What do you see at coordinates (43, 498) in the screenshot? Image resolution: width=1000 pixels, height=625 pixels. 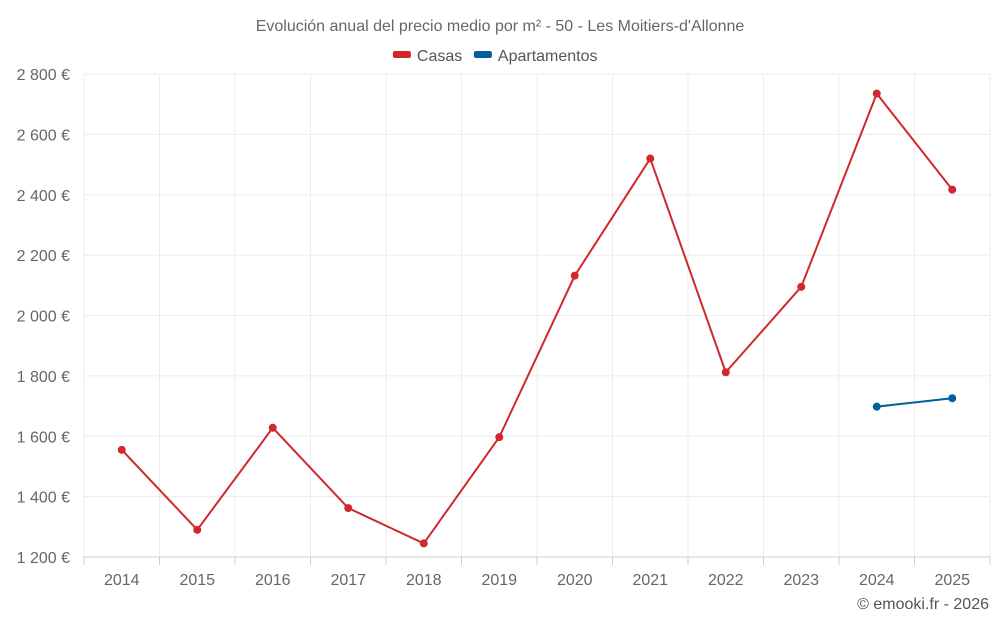 I see `y-tick-label: 1 400 €` at bounding box center [43, 498].